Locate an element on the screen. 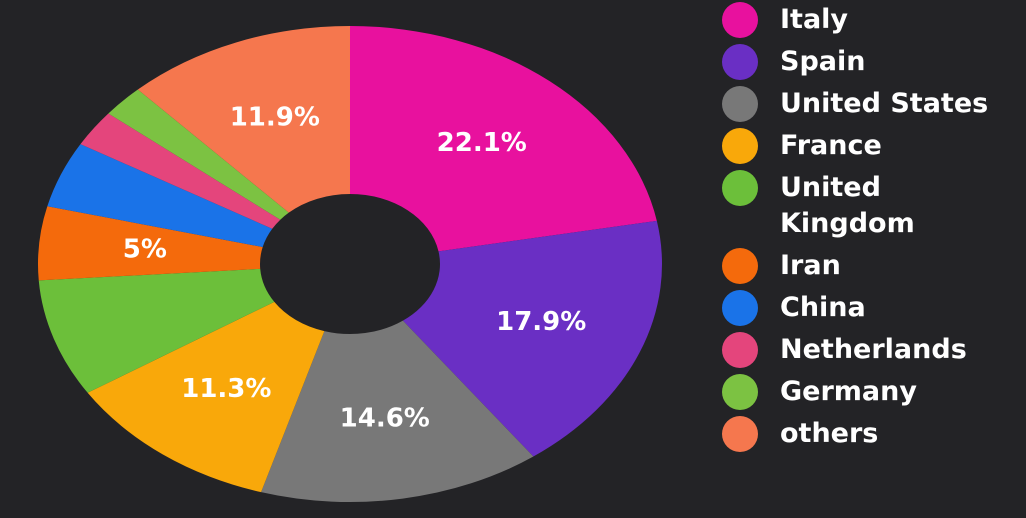 Image resolution: width=1026 pixels, height=518 pixels. legend-label: United Kingdom is located at coordinates (847, 205).